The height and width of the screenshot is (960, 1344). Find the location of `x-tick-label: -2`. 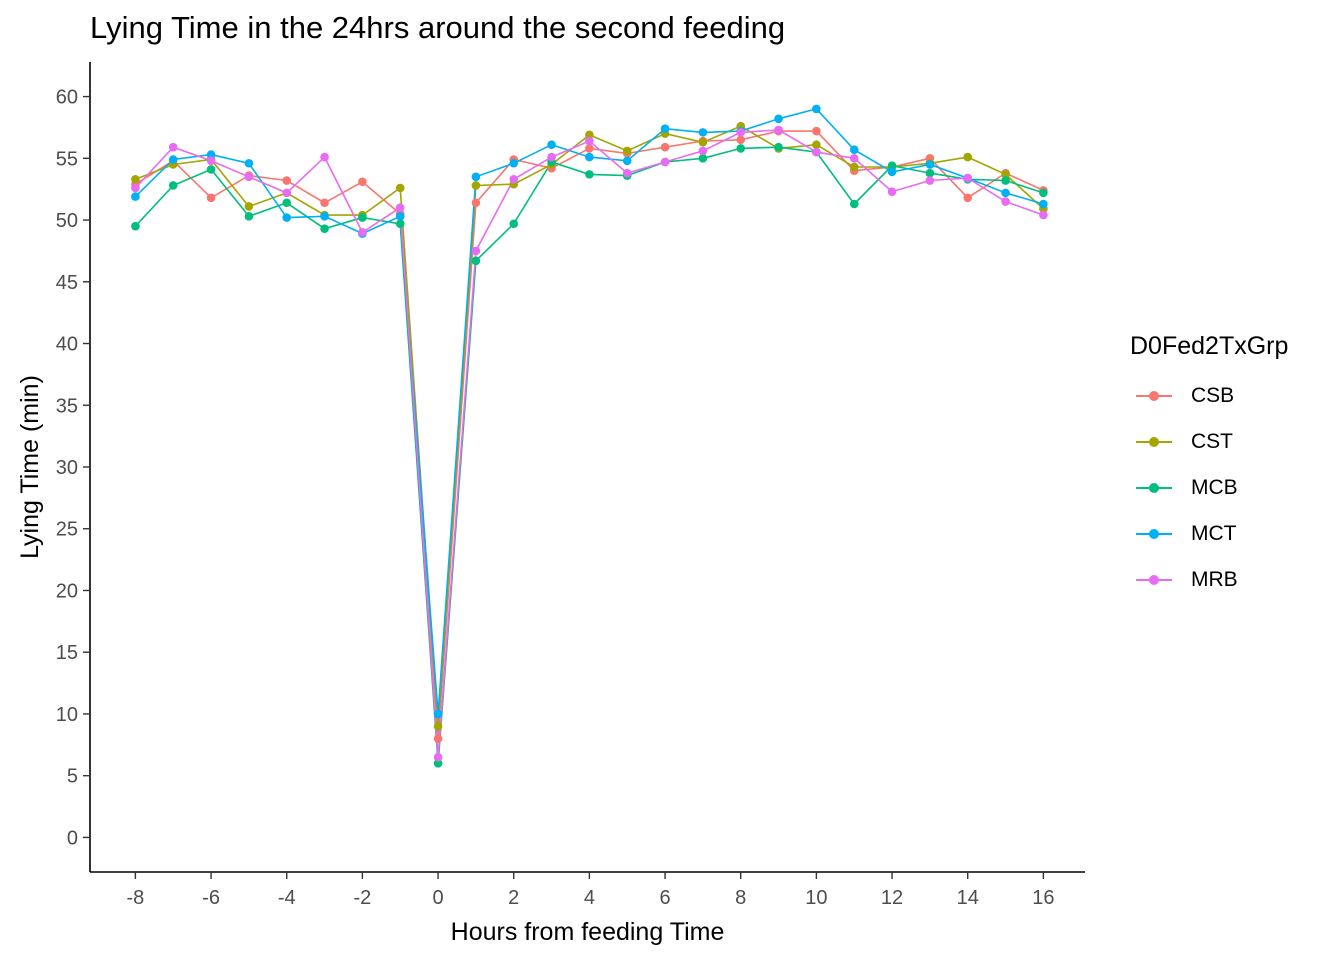

x-tick-label: -2 is located at coordinates (362, 898).